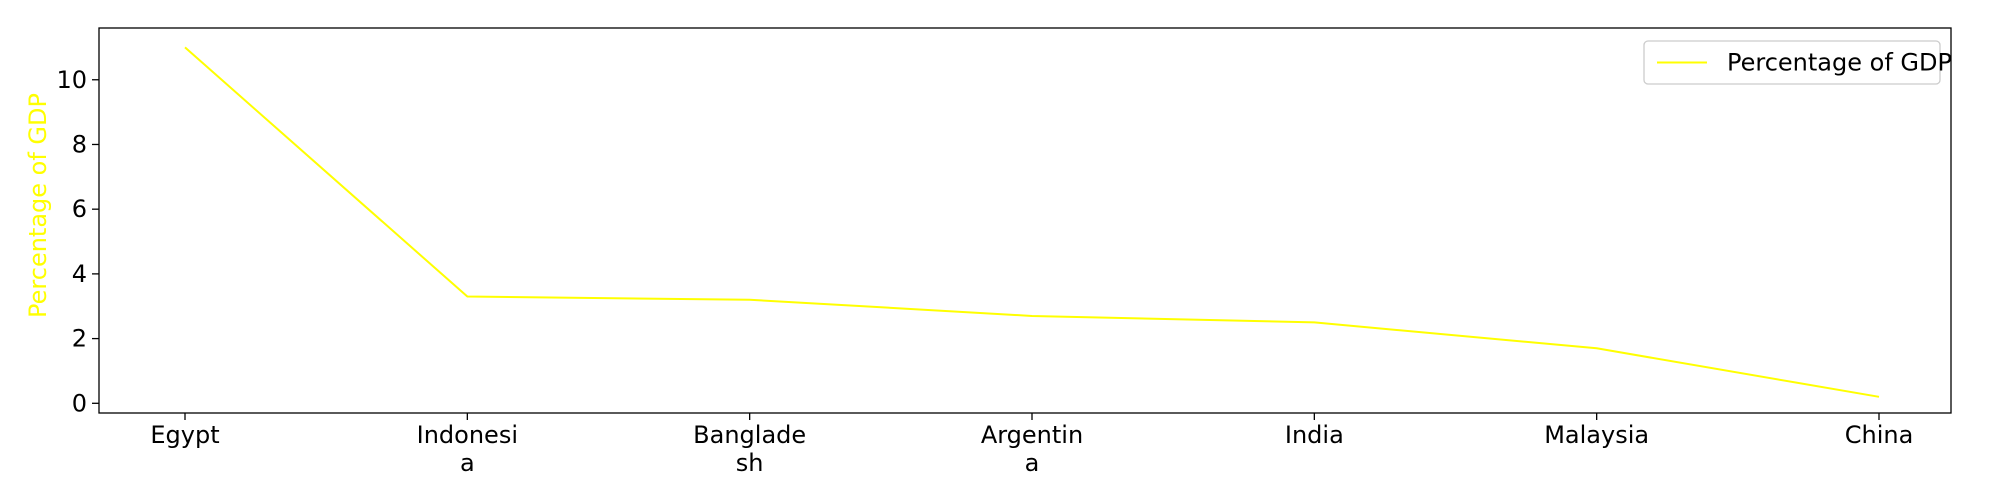  Describe the element at coordinates (79, 209) in the screenshot. I see `y-tick-label: 6` at that location.